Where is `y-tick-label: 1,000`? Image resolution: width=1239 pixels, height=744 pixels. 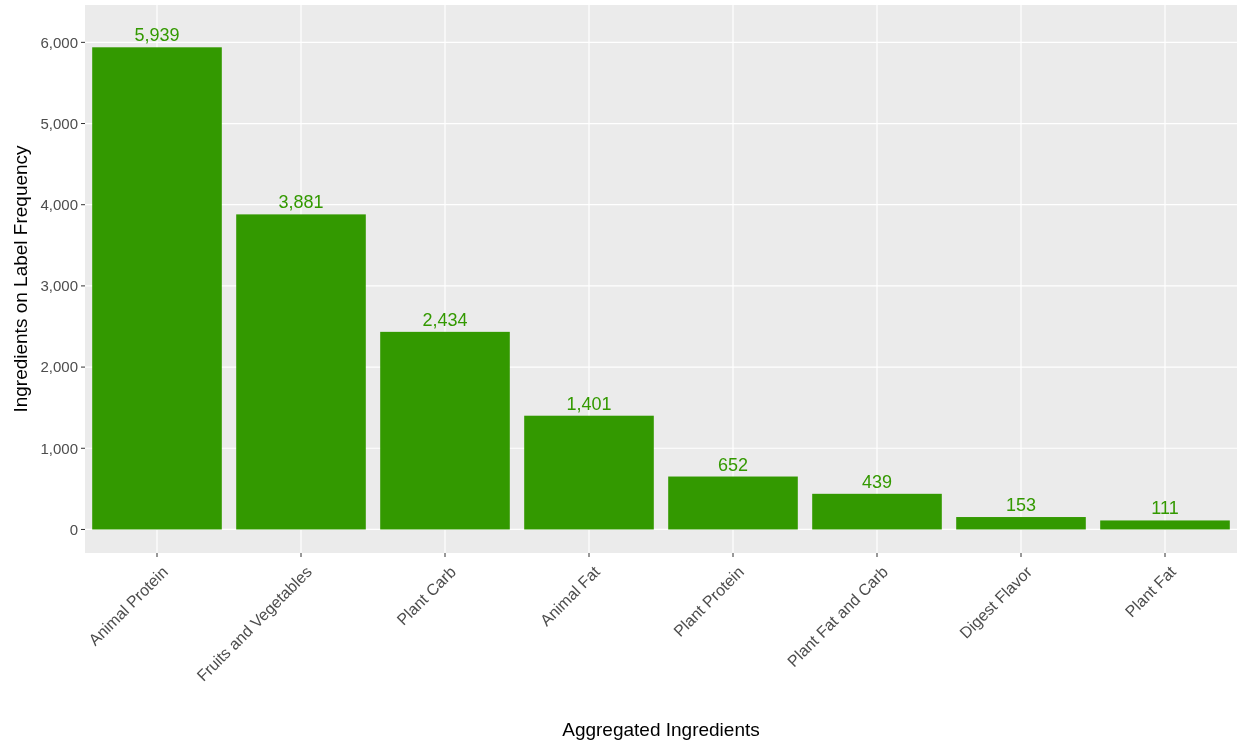
y-tick-label: 1,000 is located at coordinates (59, 448).